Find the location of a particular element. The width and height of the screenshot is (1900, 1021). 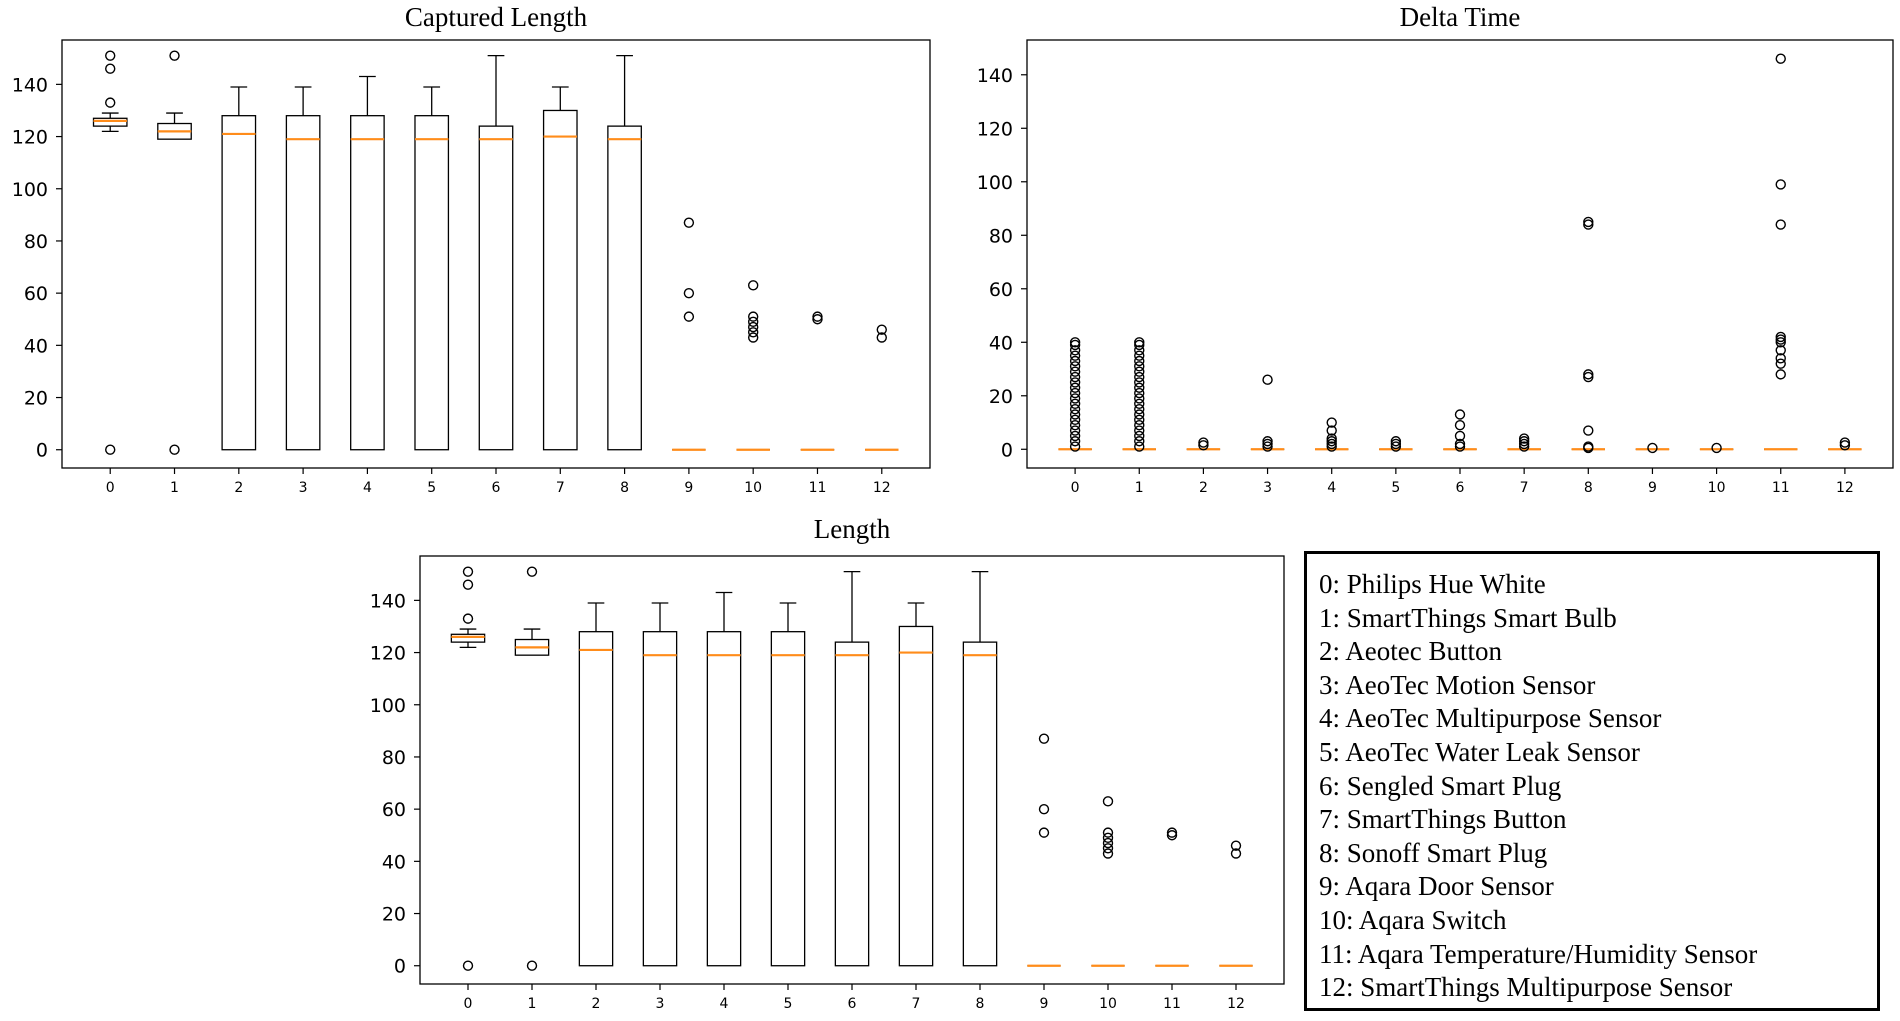

legend-item: 11: Aqara Temperature/Humidity Sensor is located at coordinates (1538, 953).